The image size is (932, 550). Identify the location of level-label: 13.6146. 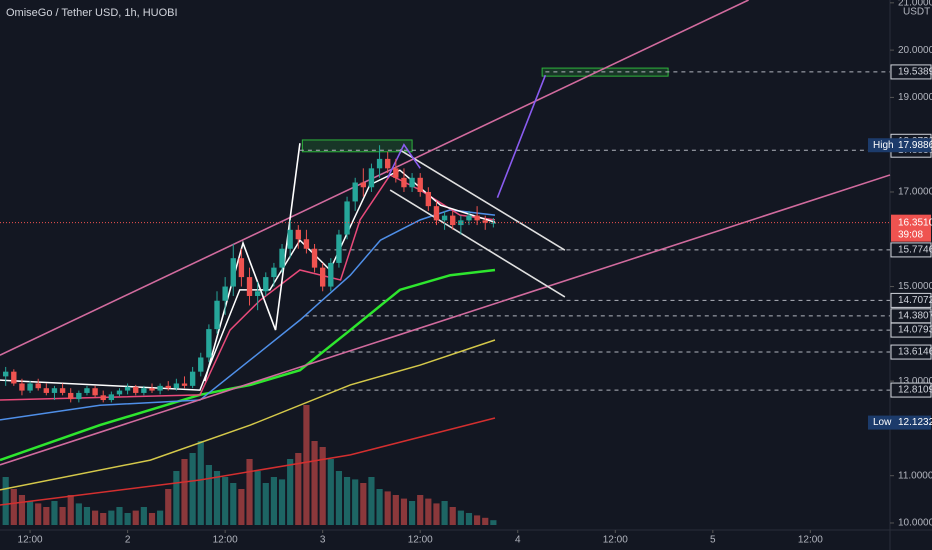
(915, 352).